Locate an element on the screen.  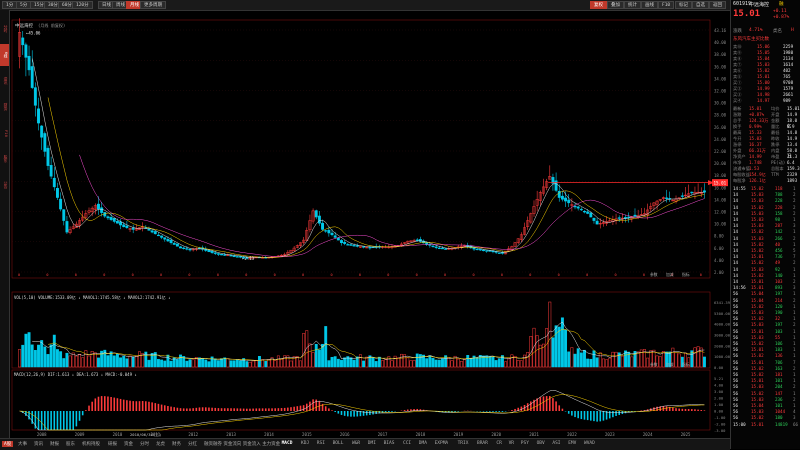
bottom-tab: 分红 is located at coordinates (192, 444).